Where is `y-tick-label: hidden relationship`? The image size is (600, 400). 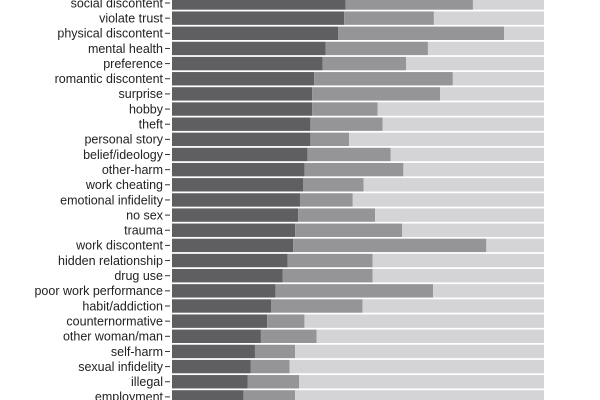 y-tick-label: hidden relationship is located at coordinates (110, 261).